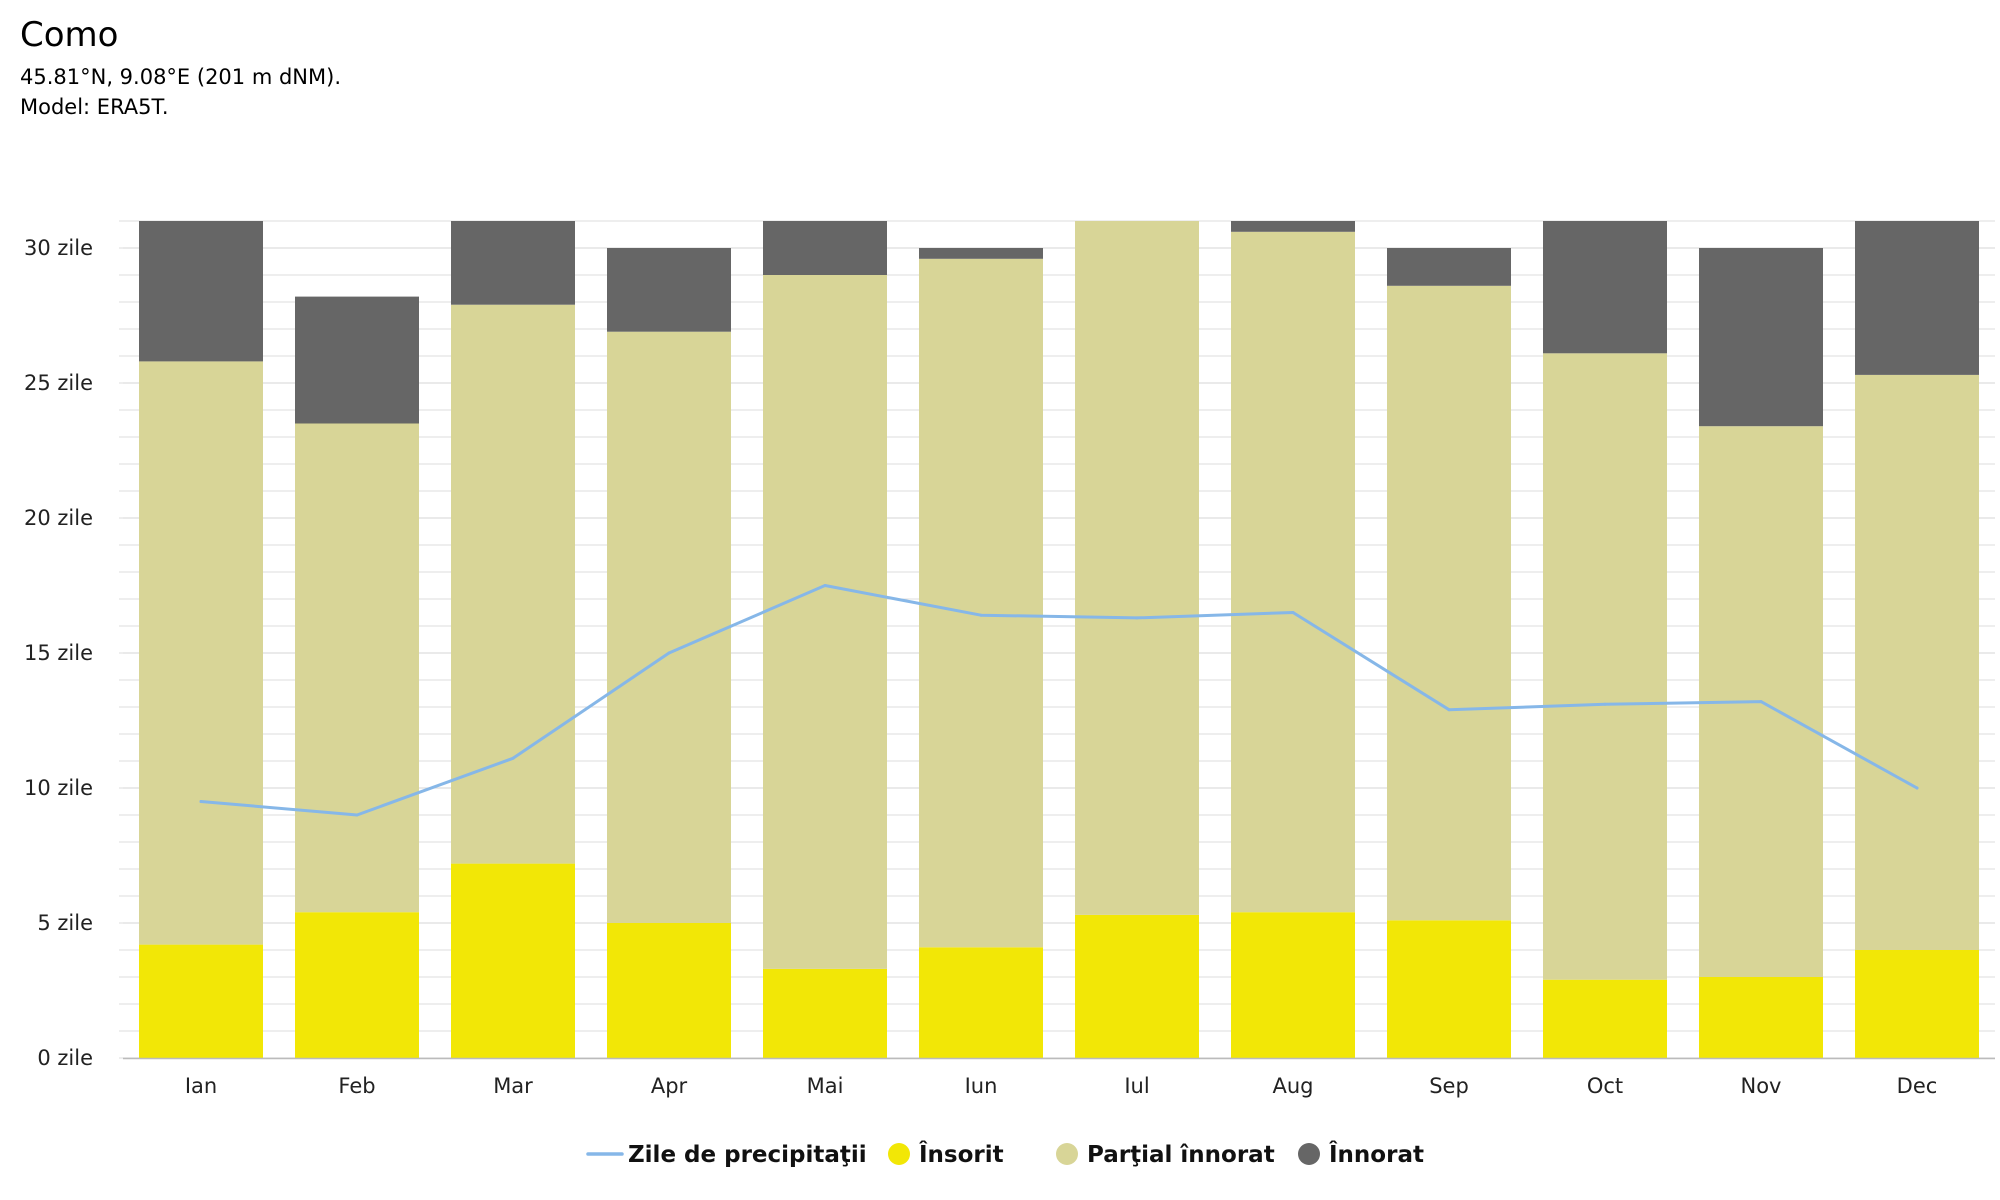  I want to click on x-tick-label: Iul, so click(1136, 1086).